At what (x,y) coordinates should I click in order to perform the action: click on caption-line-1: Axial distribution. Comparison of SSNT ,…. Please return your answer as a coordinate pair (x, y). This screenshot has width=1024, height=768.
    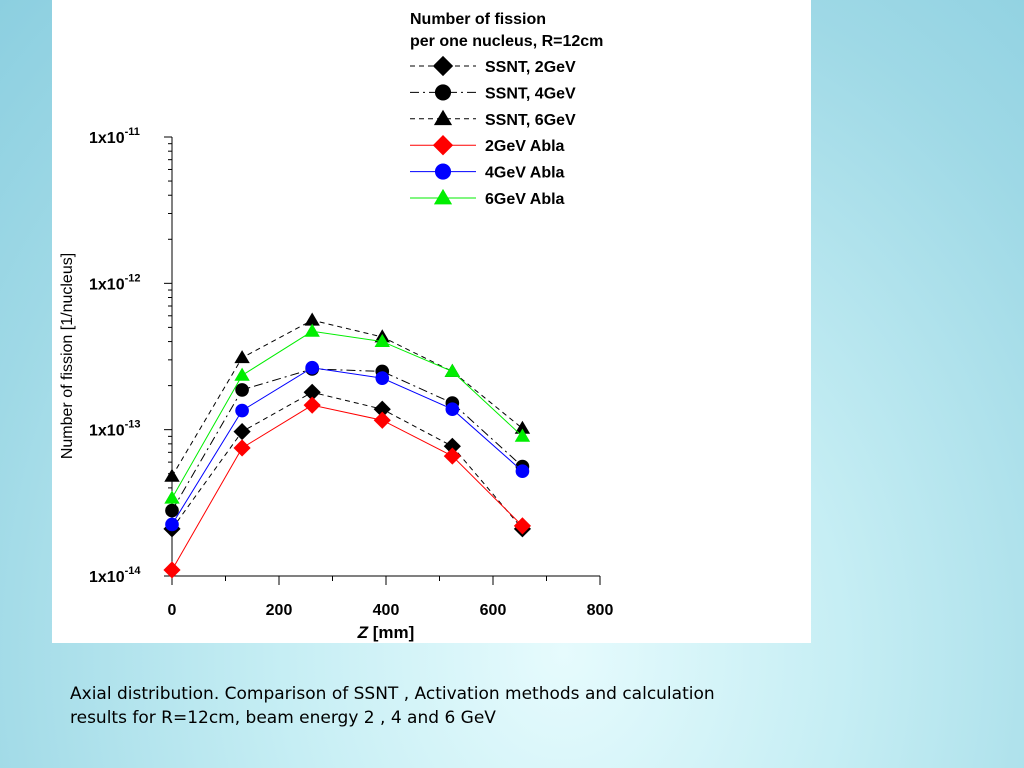
    Looking at the image, I should click on (392, 694).